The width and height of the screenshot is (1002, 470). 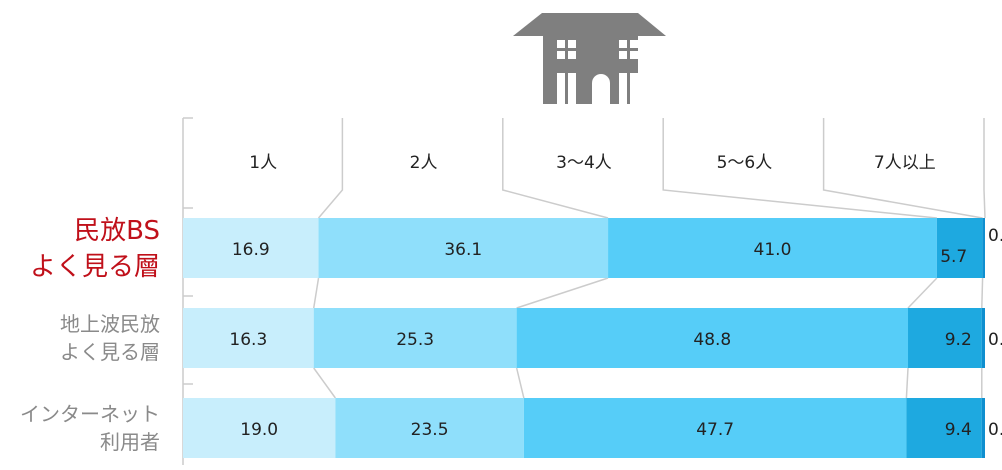 What do you see at coordinates (995, 236) in the screenshot?
I see `value-label: 0.3` at bounding box center [995, 236].